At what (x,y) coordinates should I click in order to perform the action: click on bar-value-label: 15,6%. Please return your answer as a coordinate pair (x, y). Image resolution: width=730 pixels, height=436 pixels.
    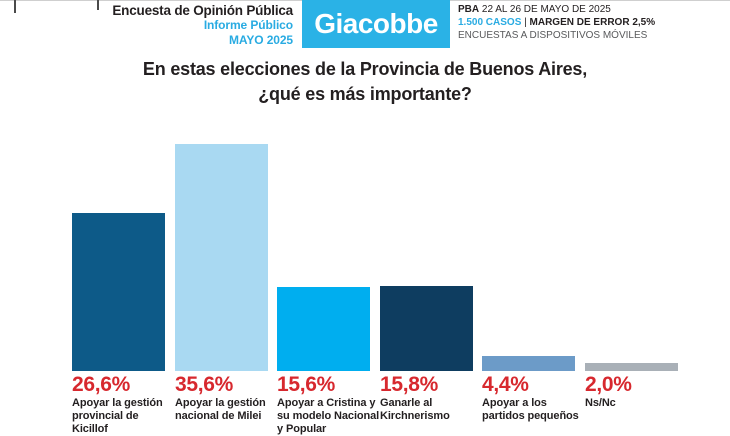
    Looking at the image, I should click on (306, 384).